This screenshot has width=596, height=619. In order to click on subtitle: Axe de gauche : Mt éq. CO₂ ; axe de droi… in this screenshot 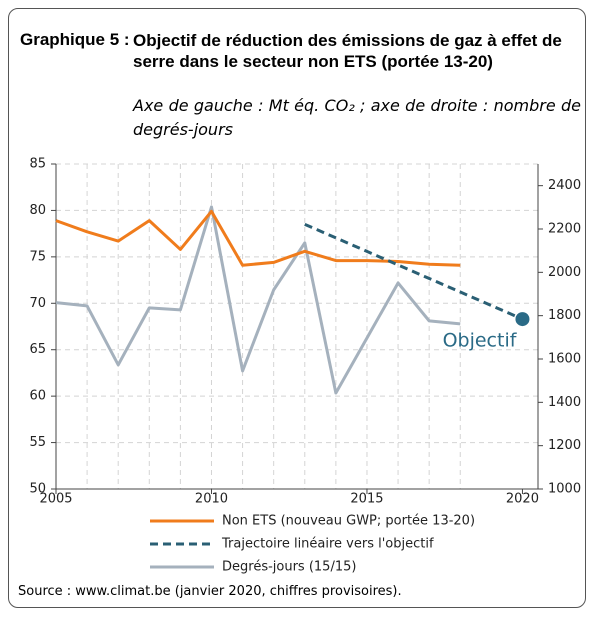, I will do `click(357, 117)`.